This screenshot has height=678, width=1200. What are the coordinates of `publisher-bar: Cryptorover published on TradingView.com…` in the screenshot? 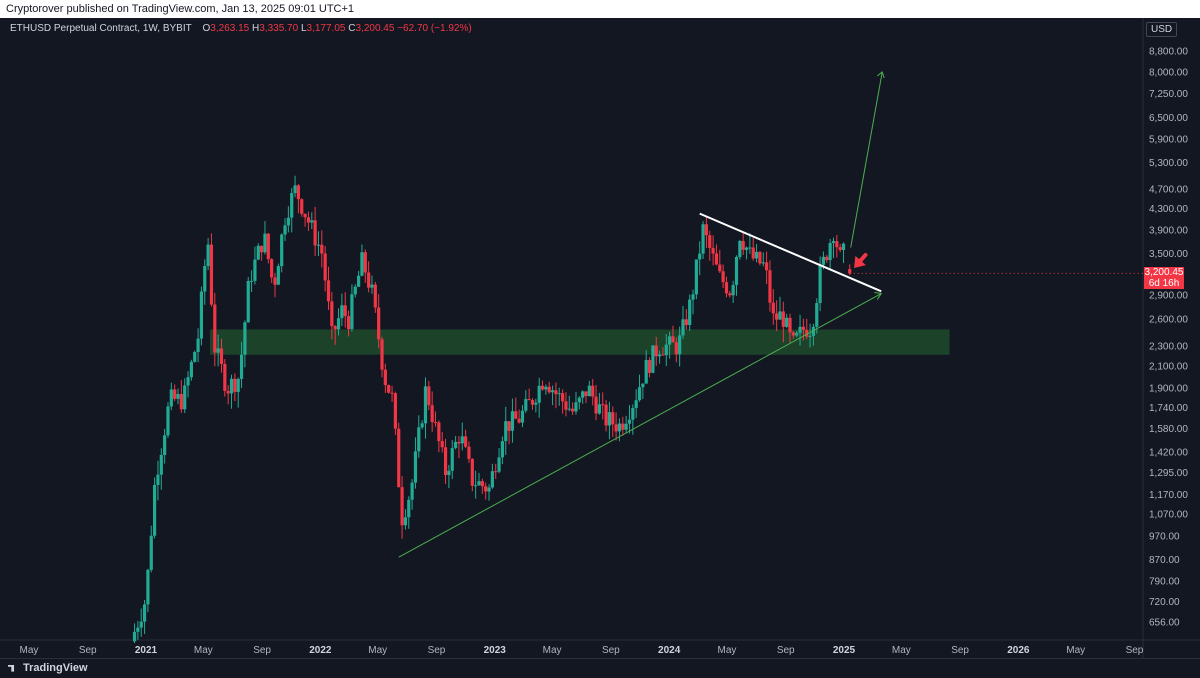 It's located at (600, 9).